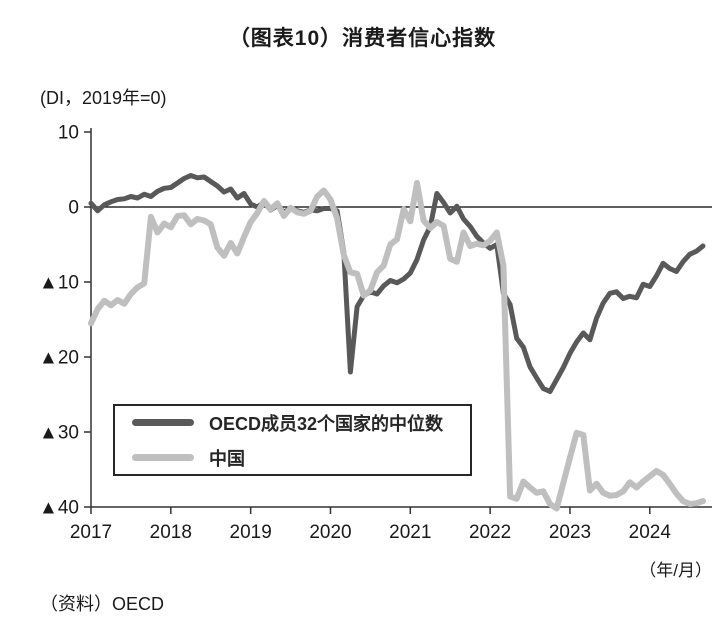 The height and width of the screenshot is (643, 725). Describe the element at coordinates (410, 532) in the screenshot. I see `x-tick-label: 2021` at that location.